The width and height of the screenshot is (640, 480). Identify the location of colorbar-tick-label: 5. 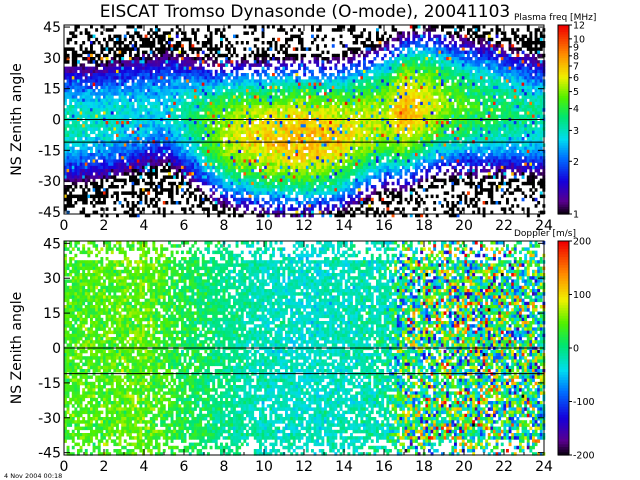
(576, 92).